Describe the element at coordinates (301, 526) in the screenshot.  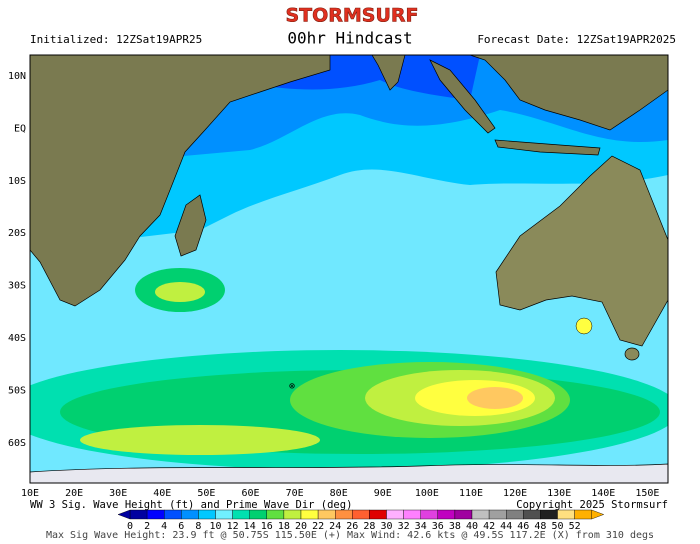
I see `colorbar-label: 20` at that location.